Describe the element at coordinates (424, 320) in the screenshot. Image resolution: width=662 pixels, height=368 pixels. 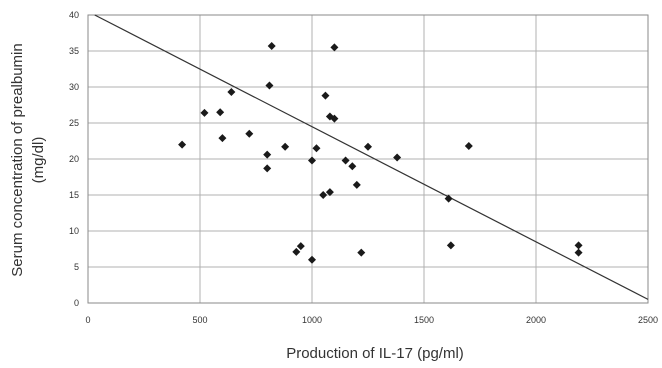
I see `x-tick-label: 1500` at that location.